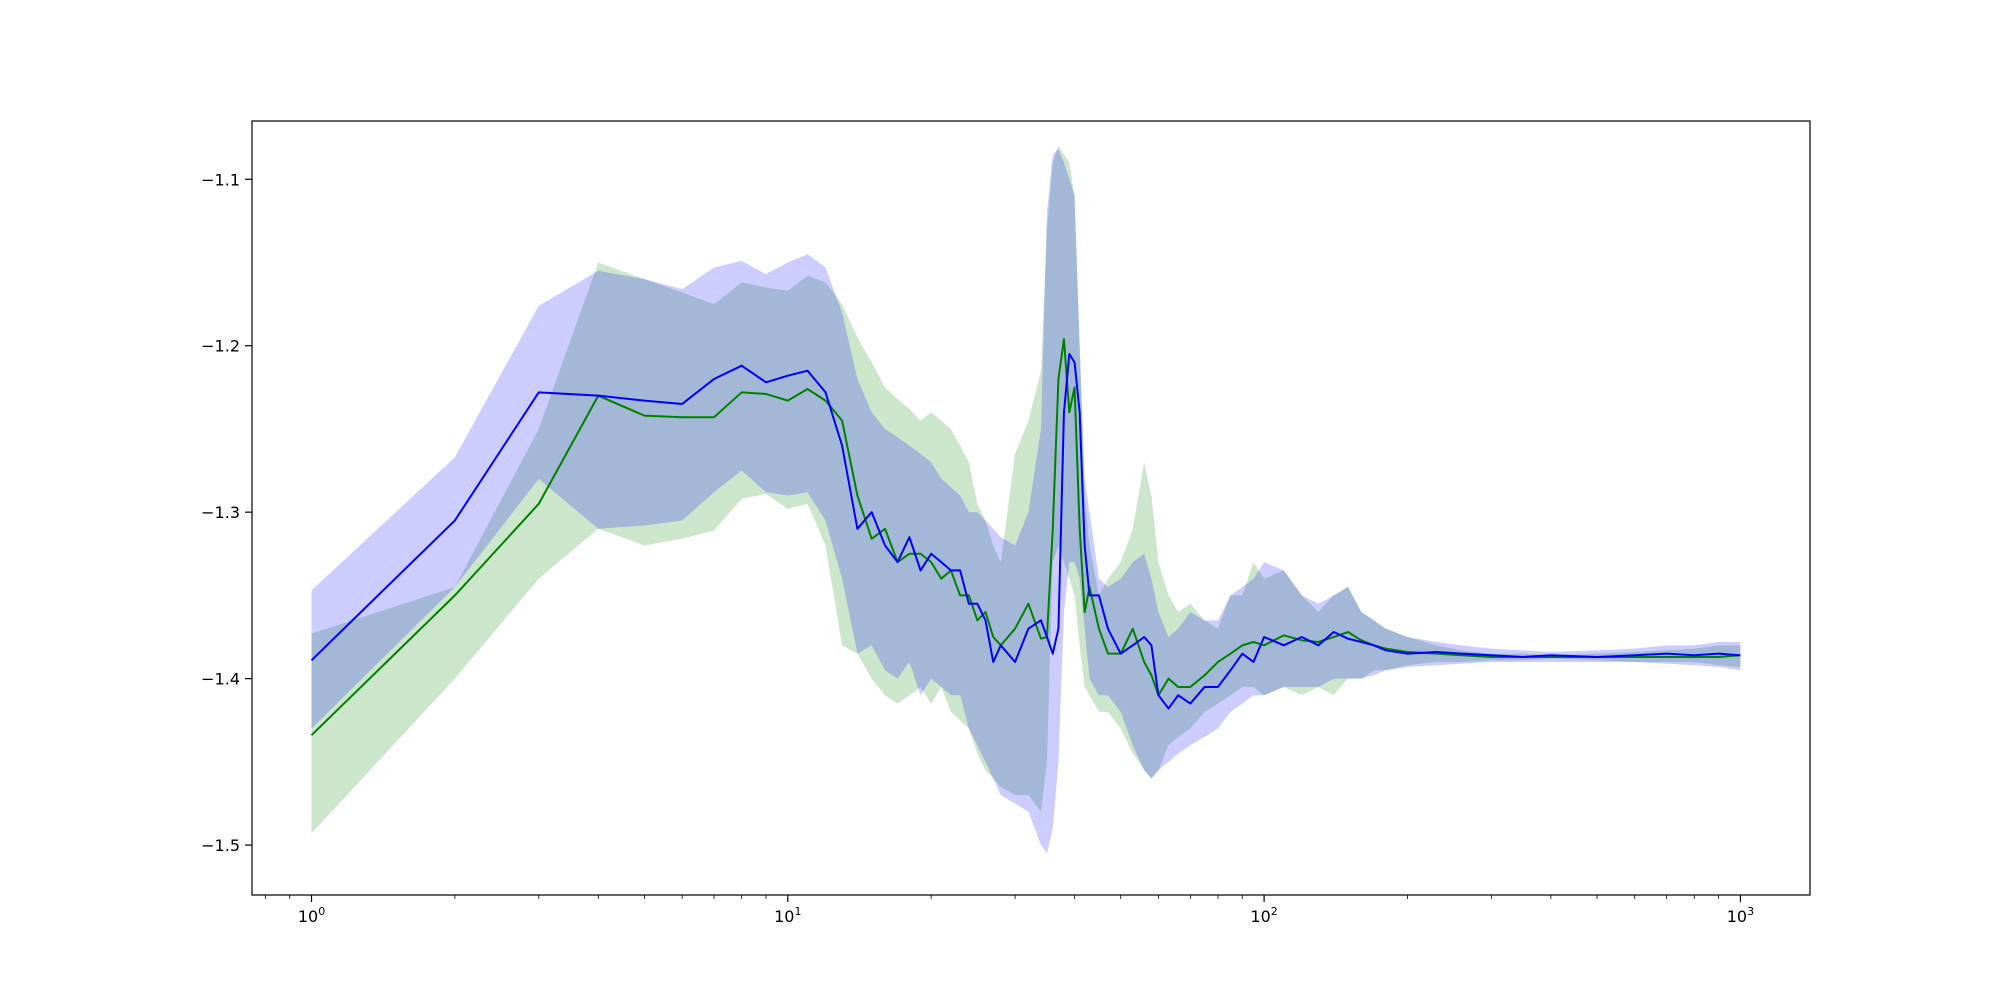 The width and height of the screenshot is (2000, 1000). What do you see at coordinates (220, 512) in the screenshot?
I see `y-tick-label: −1.3` at bounding box center [220, 512].